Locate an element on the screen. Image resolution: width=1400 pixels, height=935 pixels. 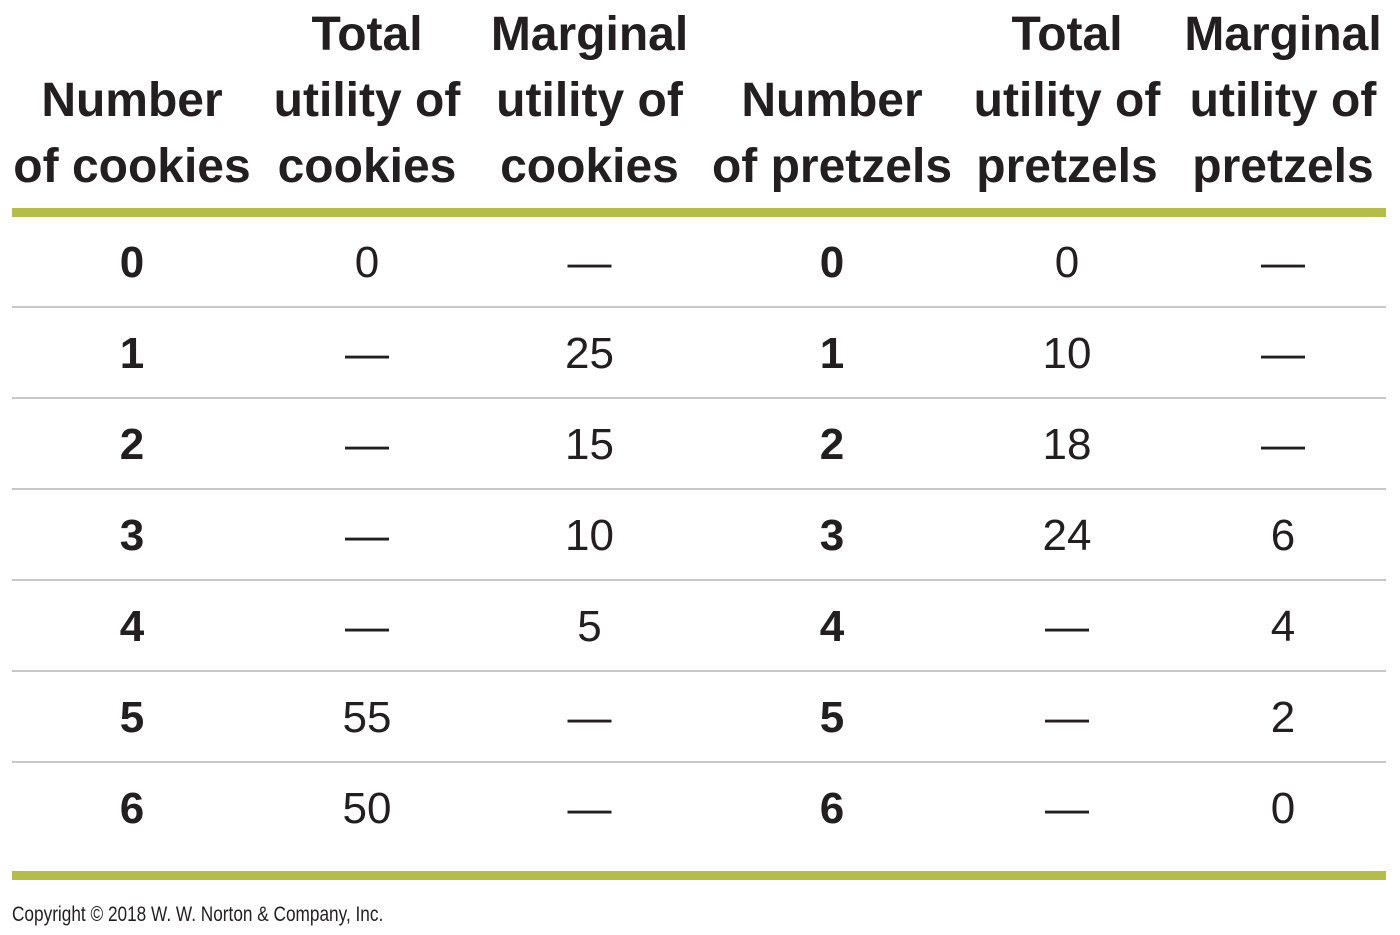
cell-cookies-count: 3 is located at coordinates (132, 535).